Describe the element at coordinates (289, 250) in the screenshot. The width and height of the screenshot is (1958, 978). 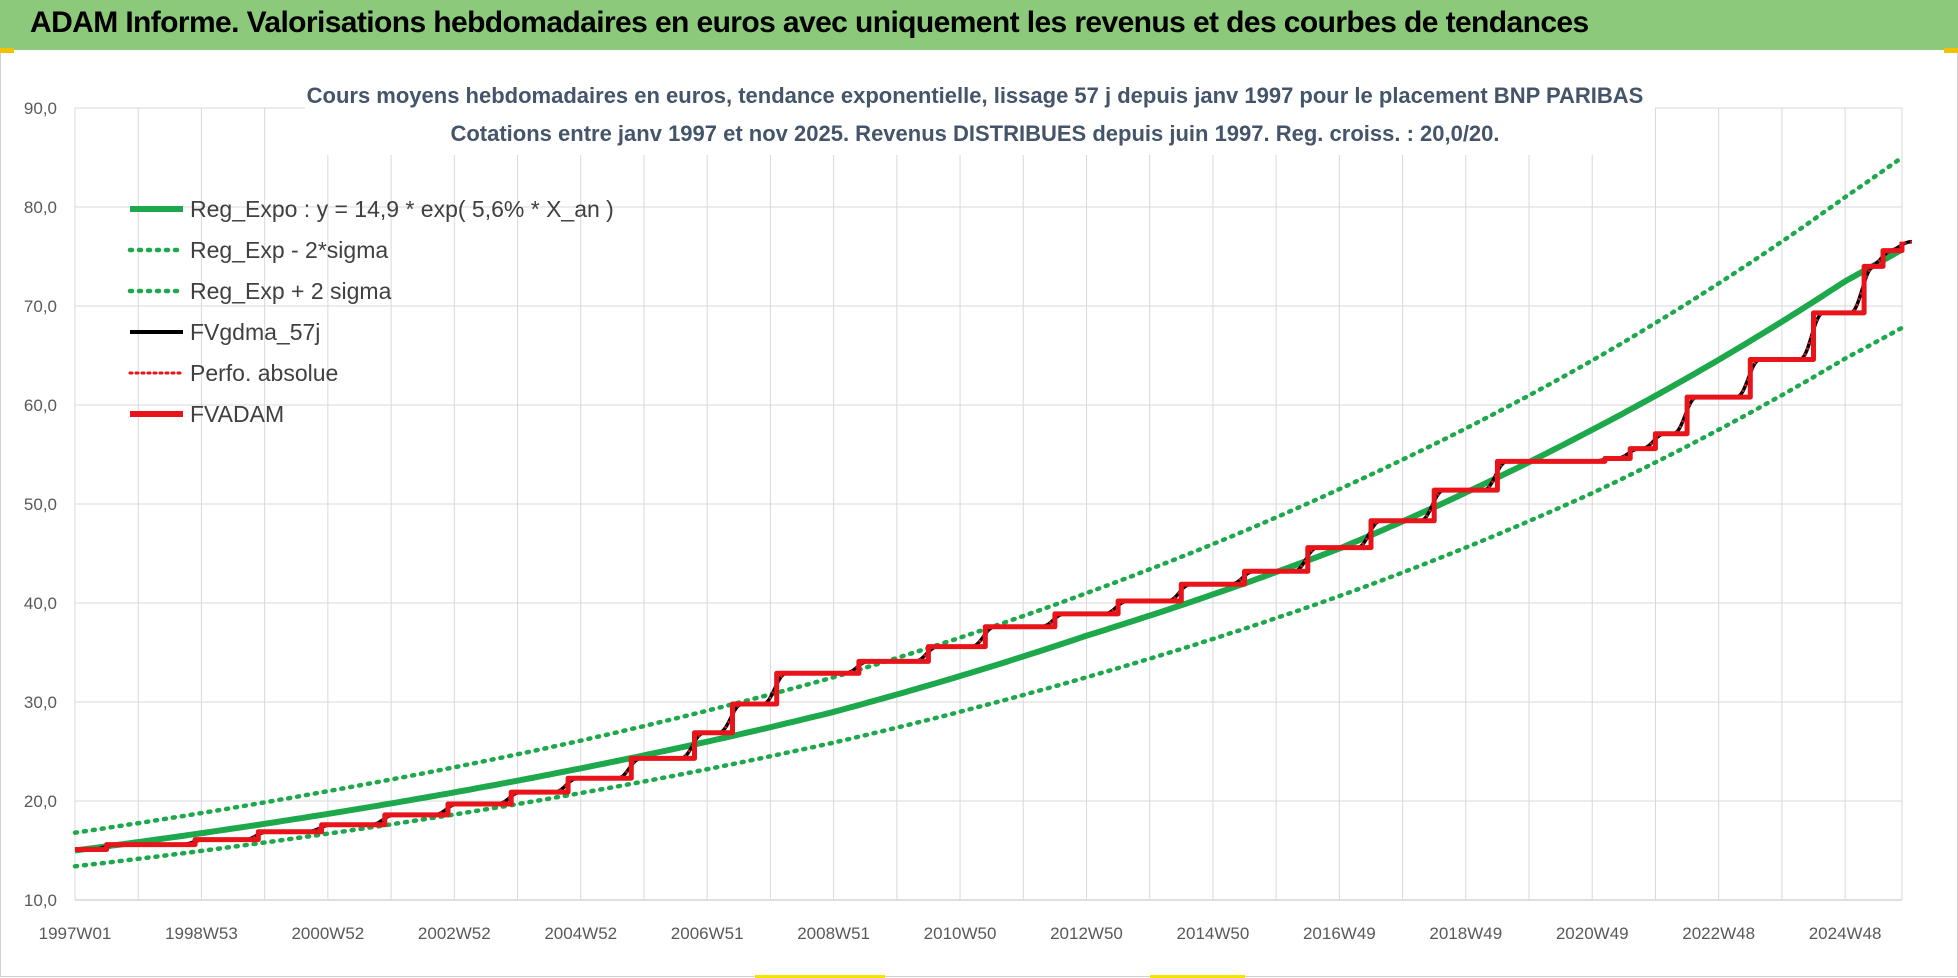
I see `legend-label: Reg_Exp - 2*sigma` at that location.